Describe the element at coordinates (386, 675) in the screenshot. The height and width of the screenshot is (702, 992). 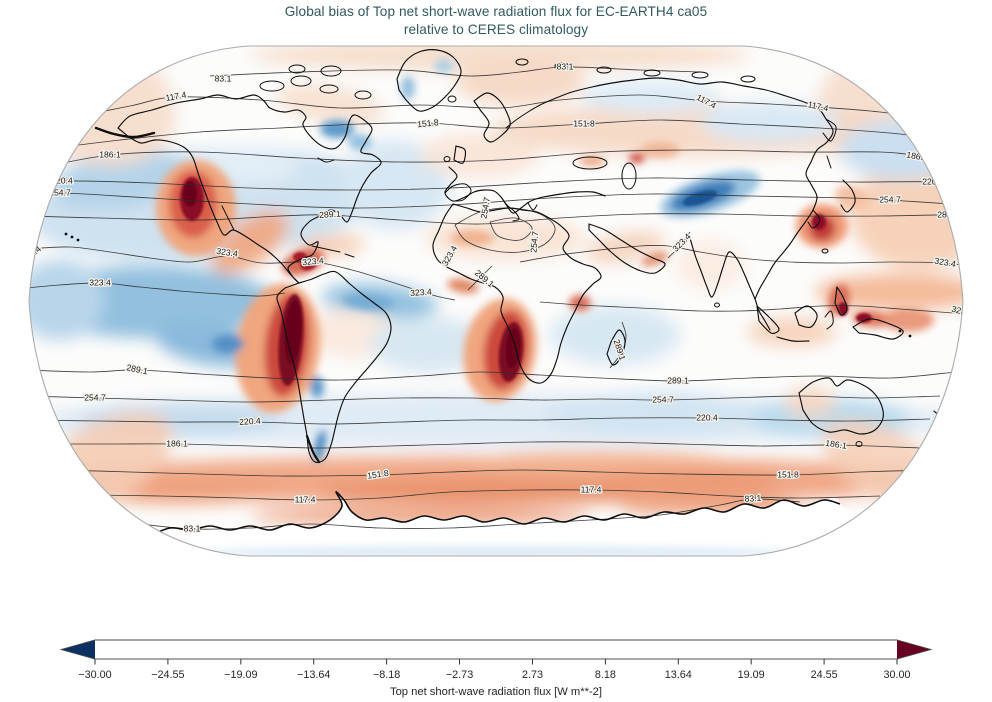
I see `colorbar-tick-label: −8.18` at that location.